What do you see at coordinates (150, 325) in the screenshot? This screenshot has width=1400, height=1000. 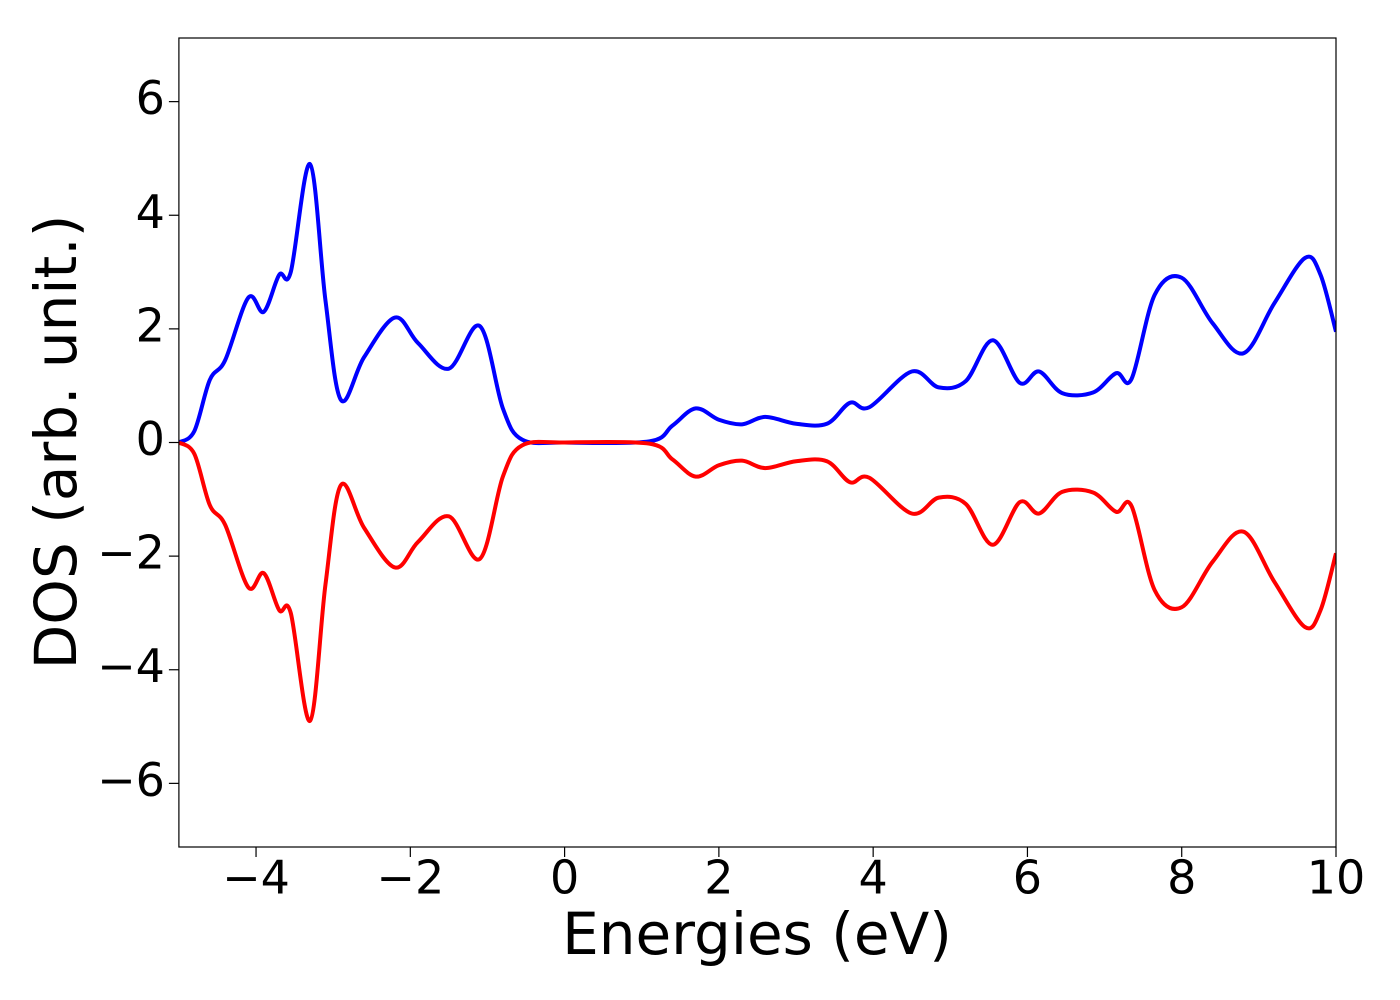 I see `y-tick-label: 2` at bounding box center [150, 325].